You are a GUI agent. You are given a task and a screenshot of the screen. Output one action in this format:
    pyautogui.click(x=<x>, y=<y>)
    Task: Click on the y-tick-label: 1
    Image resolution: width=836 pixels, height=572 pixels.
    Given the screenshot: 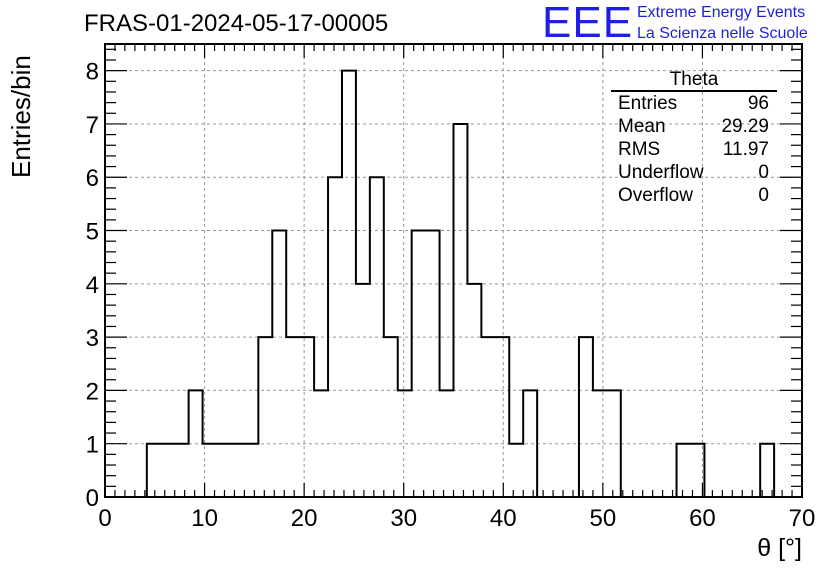 What is the action you would take?
    pyautogui.click(x=92, y=445)
    